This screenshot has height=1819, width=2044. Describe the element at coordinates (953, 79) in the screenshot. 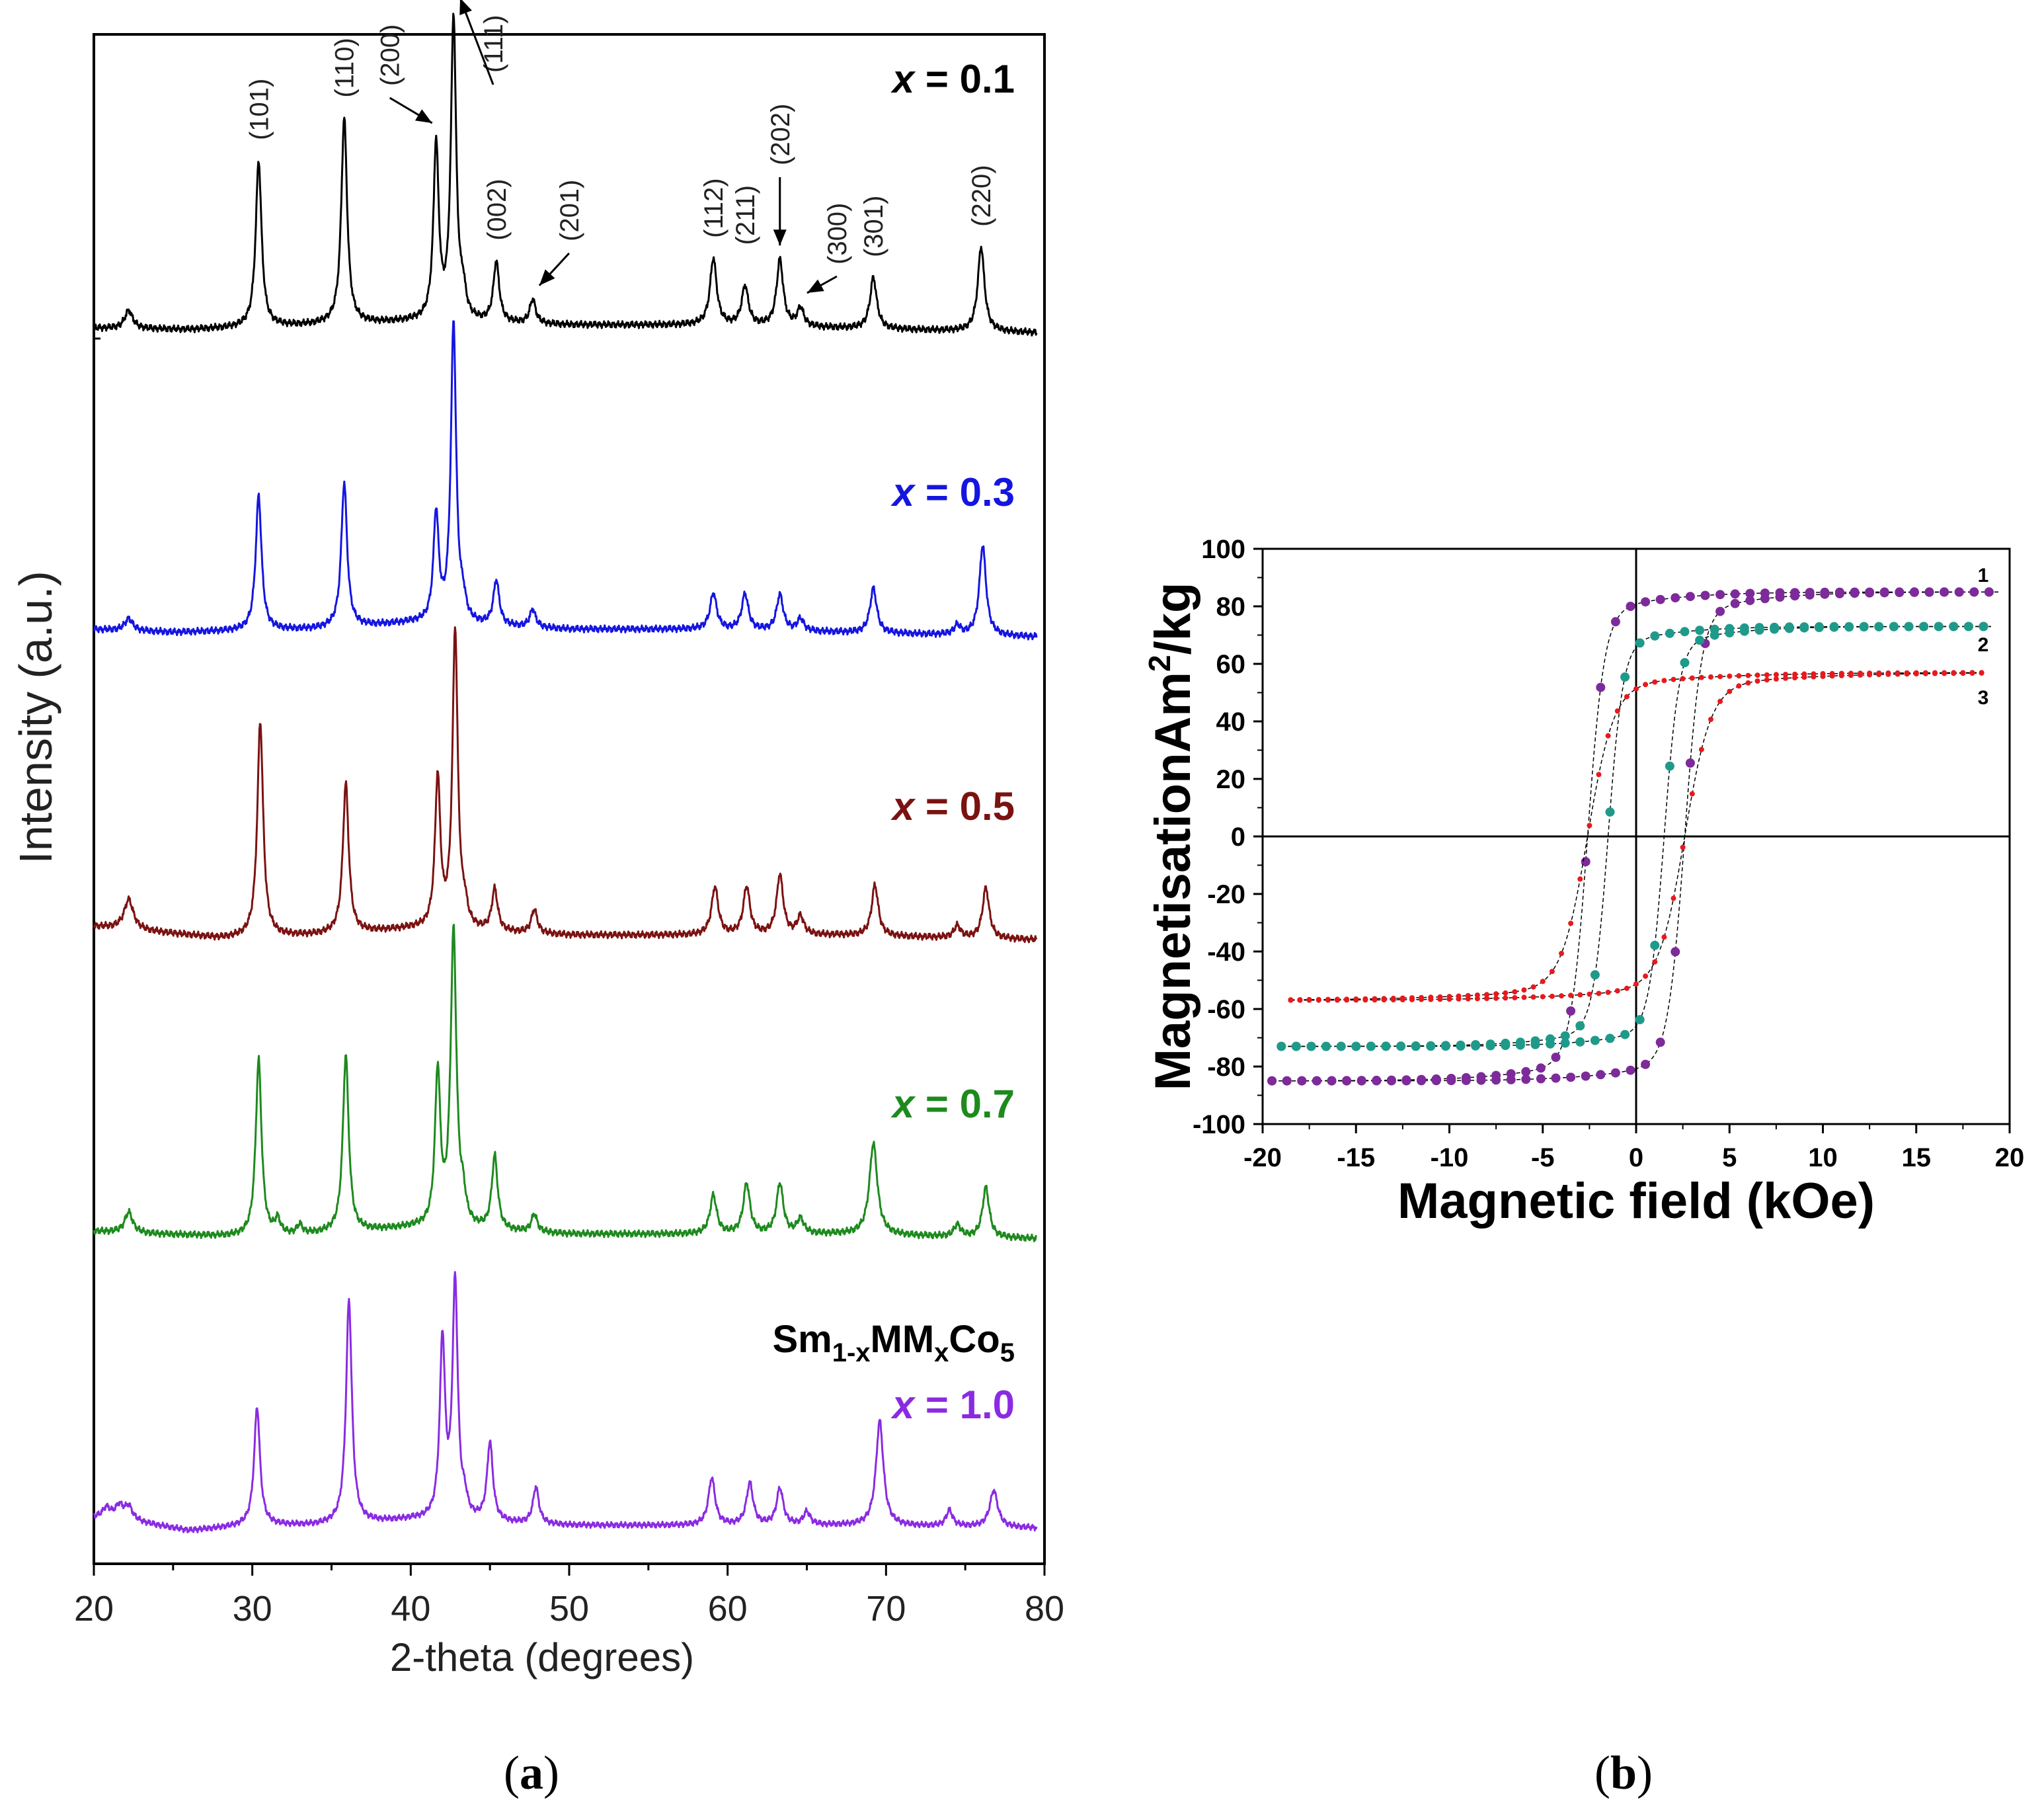

I see `xrd-series-label: x = 0.1` at that location.